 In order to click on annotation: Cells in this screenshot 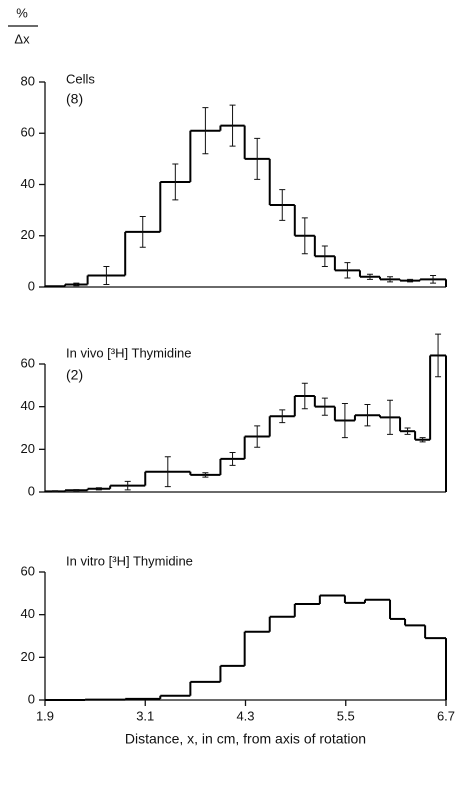, I will do `click(80, 78)`.